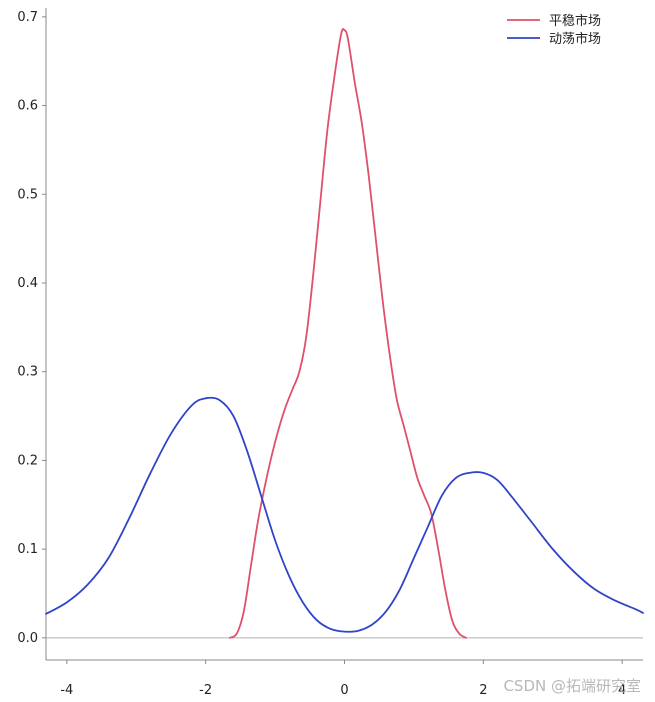  I want to click on x-tick-label: 2, so click(483, 690).